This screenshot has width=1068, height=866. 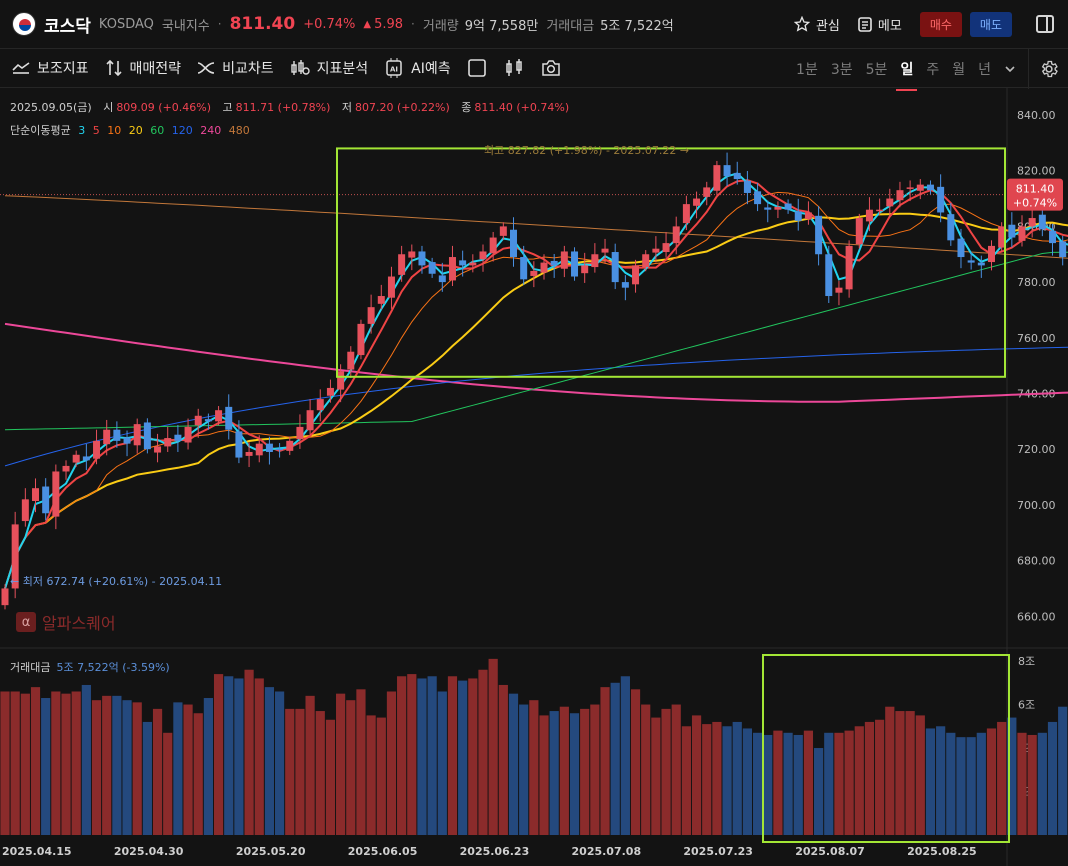 What do you see at coordinates (816, 24) in the screenshot?
I see `watchlist-button: 관심` at bounding box center [816, 24].